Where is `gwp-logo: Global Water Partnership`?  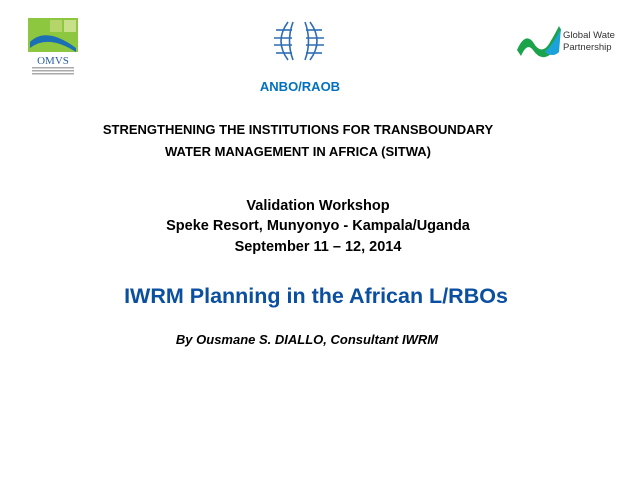 gwp-logo: Global Water Partnership is located at coordinates (566, 42).